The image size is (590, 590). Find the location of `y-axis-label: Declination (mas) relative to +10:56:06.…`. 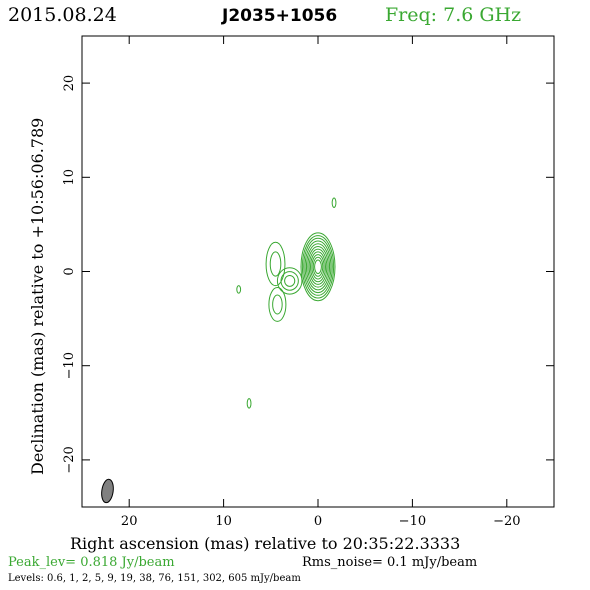

y-axis-label: Declination (mas) relative to +10:56:06.… is located at coordinates (37, 296).